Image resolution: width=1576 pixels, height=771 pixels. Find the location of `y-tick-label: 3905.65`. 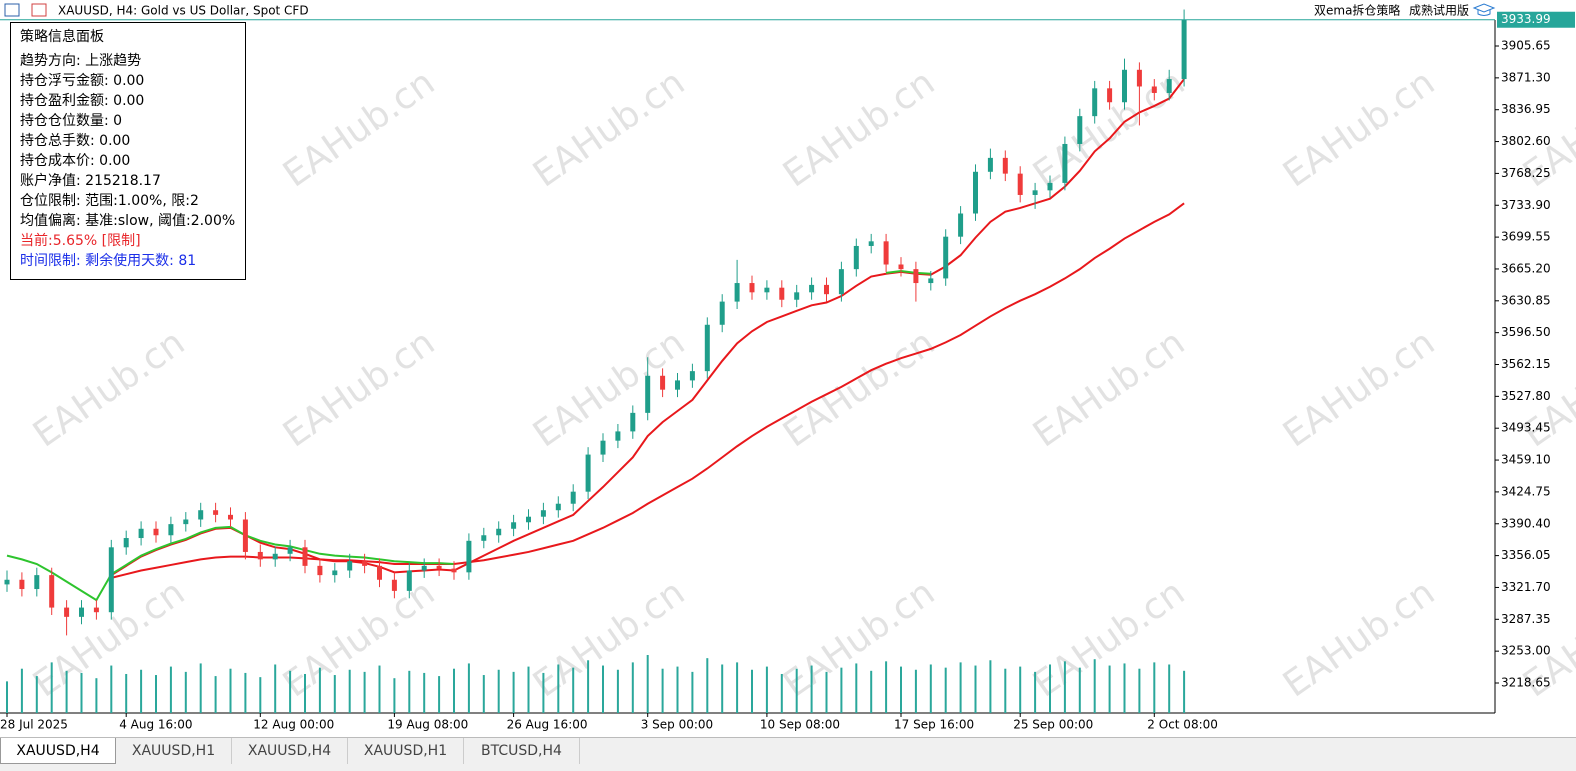

y-tick-label: 3905.65 is located at coordinates (1526, 46).